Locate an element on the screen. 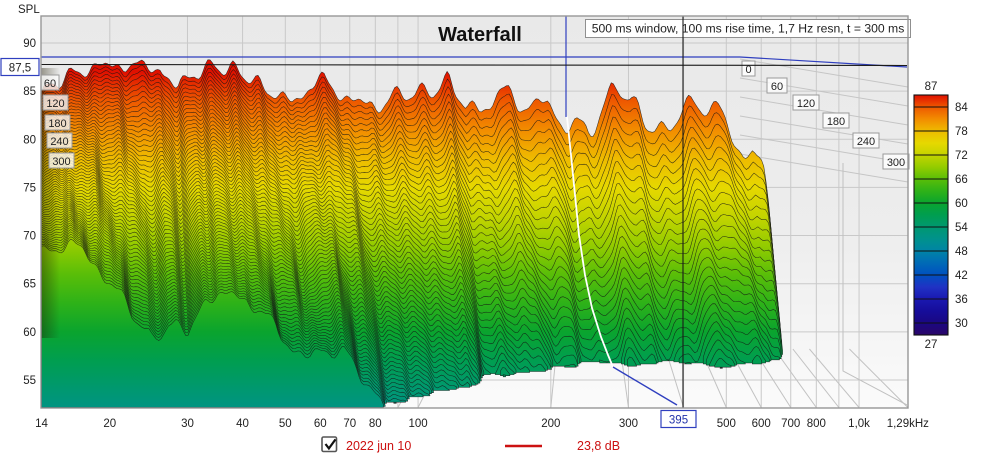 The height and width of the screenshot is (461, 985). freq-tick-200: 200 is located at coordinates (550, 424).